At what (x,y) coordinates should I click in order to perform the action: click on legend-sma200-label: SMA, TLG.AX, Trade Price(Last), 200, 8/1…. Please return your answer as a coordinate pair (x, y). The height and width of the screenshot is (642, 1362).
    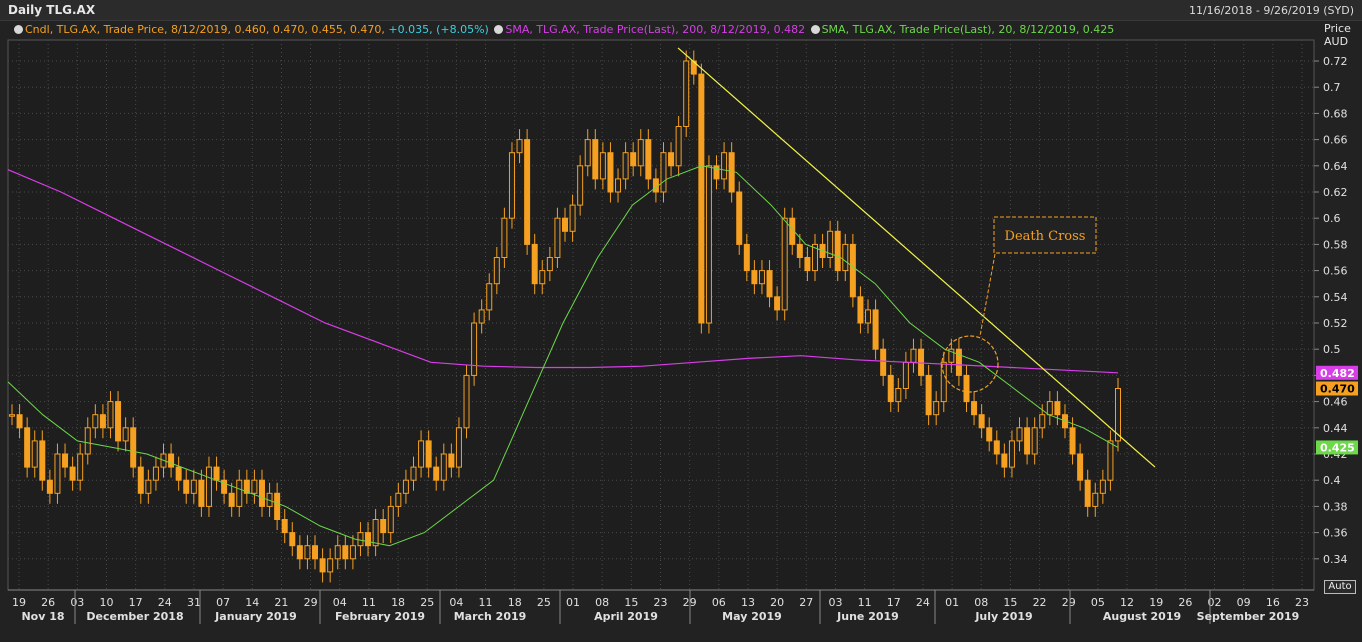
    Looking at the image, I should click on (655, 29).